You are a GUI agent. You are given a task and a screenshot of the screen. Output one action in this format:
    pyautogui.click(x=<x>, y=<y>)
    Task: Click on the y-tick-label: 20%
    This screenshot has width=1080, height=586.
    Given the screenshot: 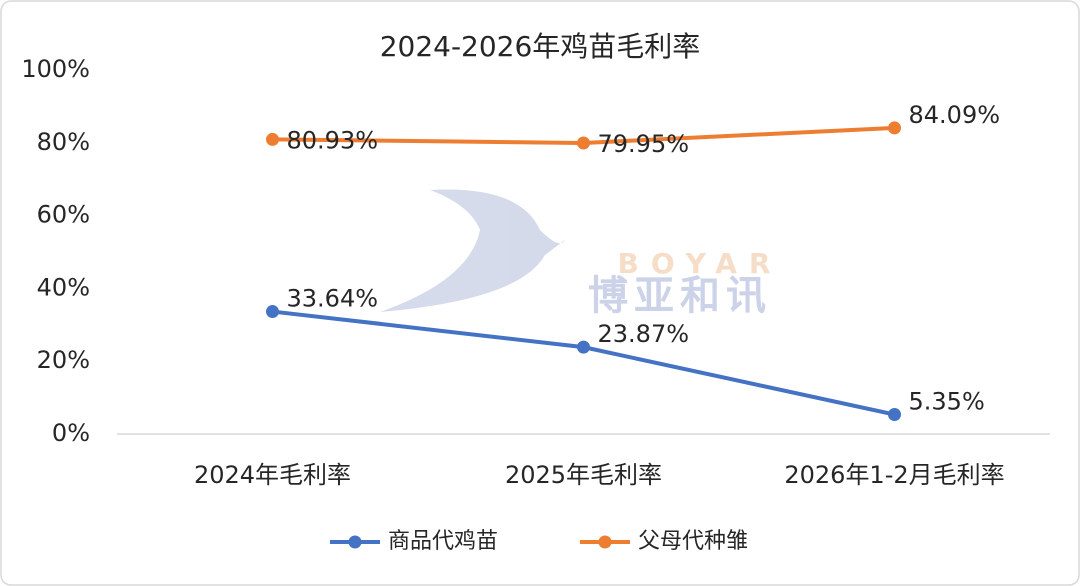 What is the action you would take?
    pyautogui.click(x=63, y=360)
    